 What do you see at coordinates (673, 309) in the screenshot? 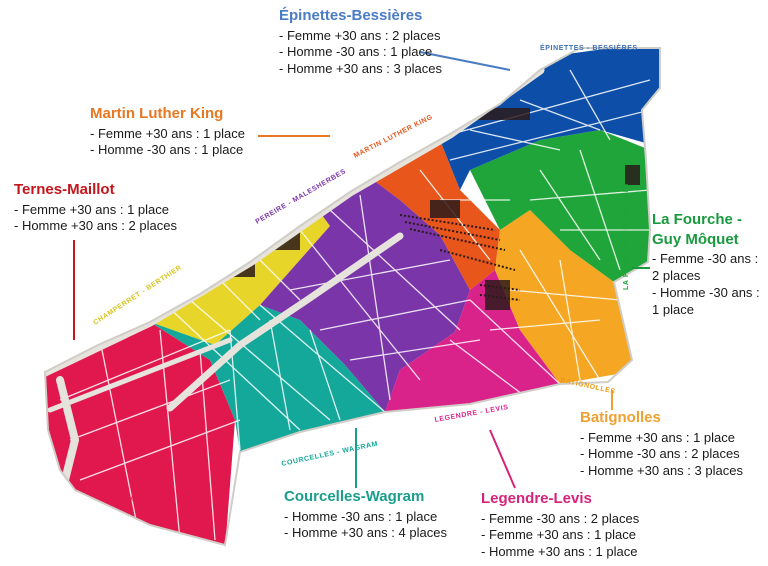
I see `seat-line: 1 place` at bounding box center [673, 309].